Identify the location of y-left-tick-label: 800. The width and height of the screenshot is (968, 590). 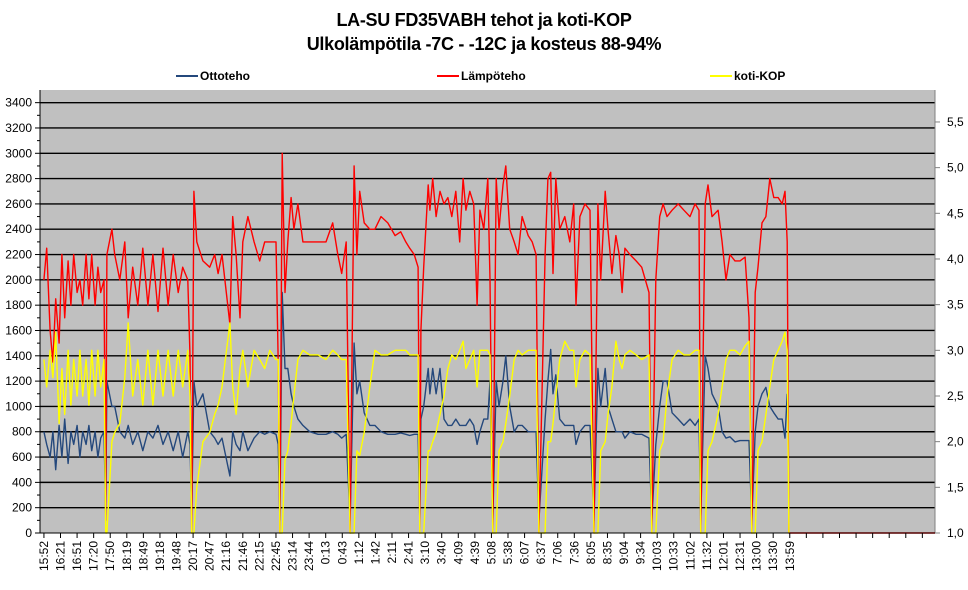
(22, 432).